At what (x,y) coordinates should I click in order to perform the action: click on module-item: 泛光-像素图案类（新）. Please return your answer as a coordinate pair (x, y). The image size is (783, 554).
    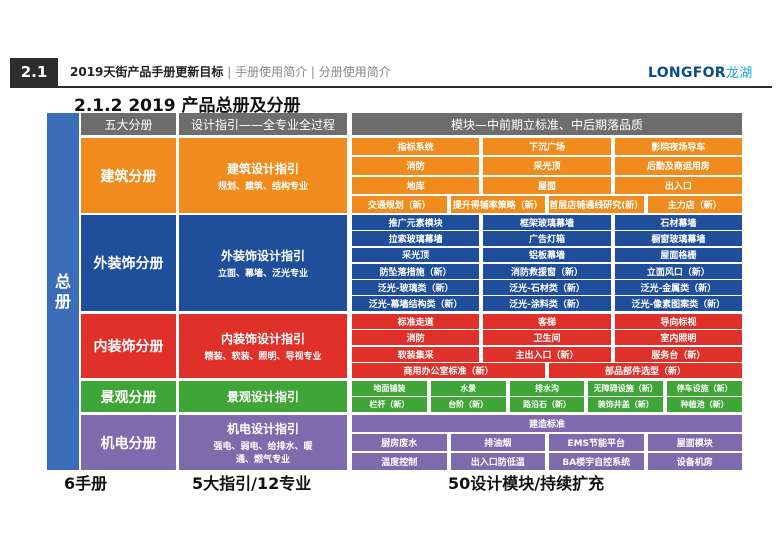
    Looking at the image, I should click on (678, 303).